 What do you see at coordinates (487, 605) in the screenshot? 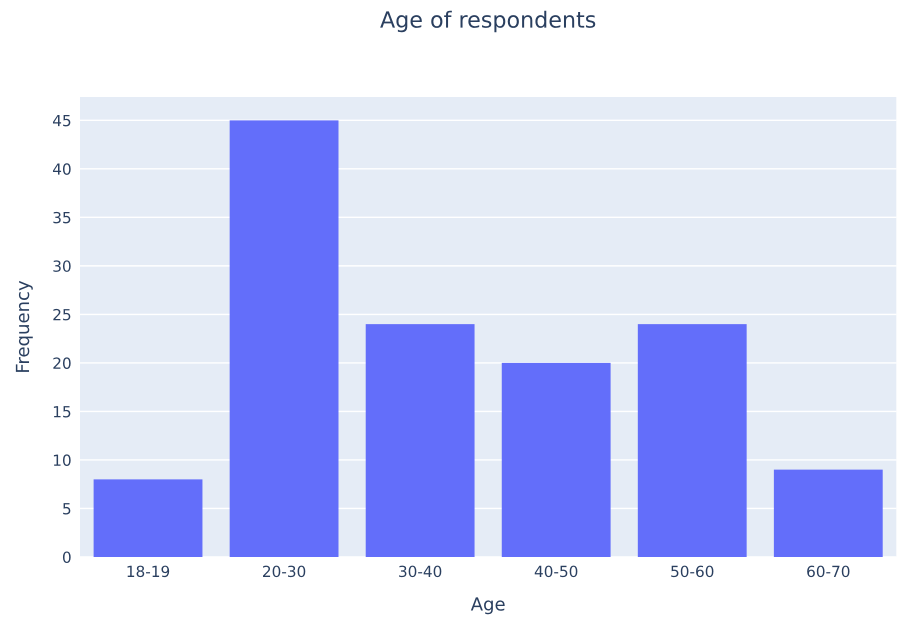
I see `x-axis-title: Age` at bounding box center [487, 605].